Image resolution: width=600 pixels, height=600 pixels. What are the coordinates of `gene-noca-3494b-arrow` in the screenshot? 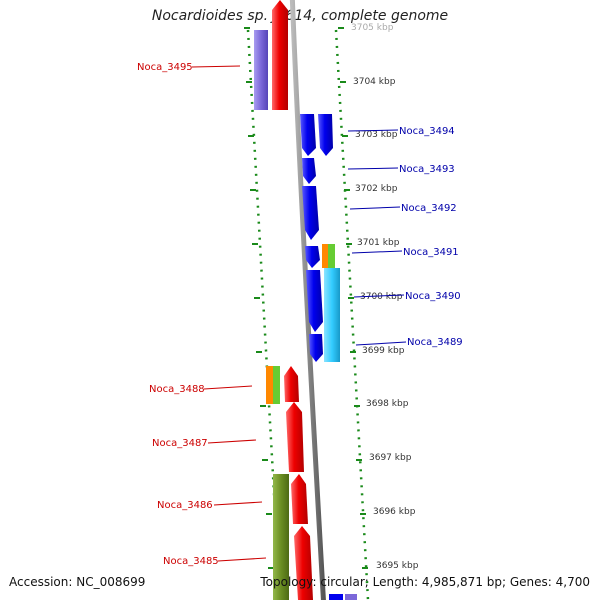 It's located at (325, 135).